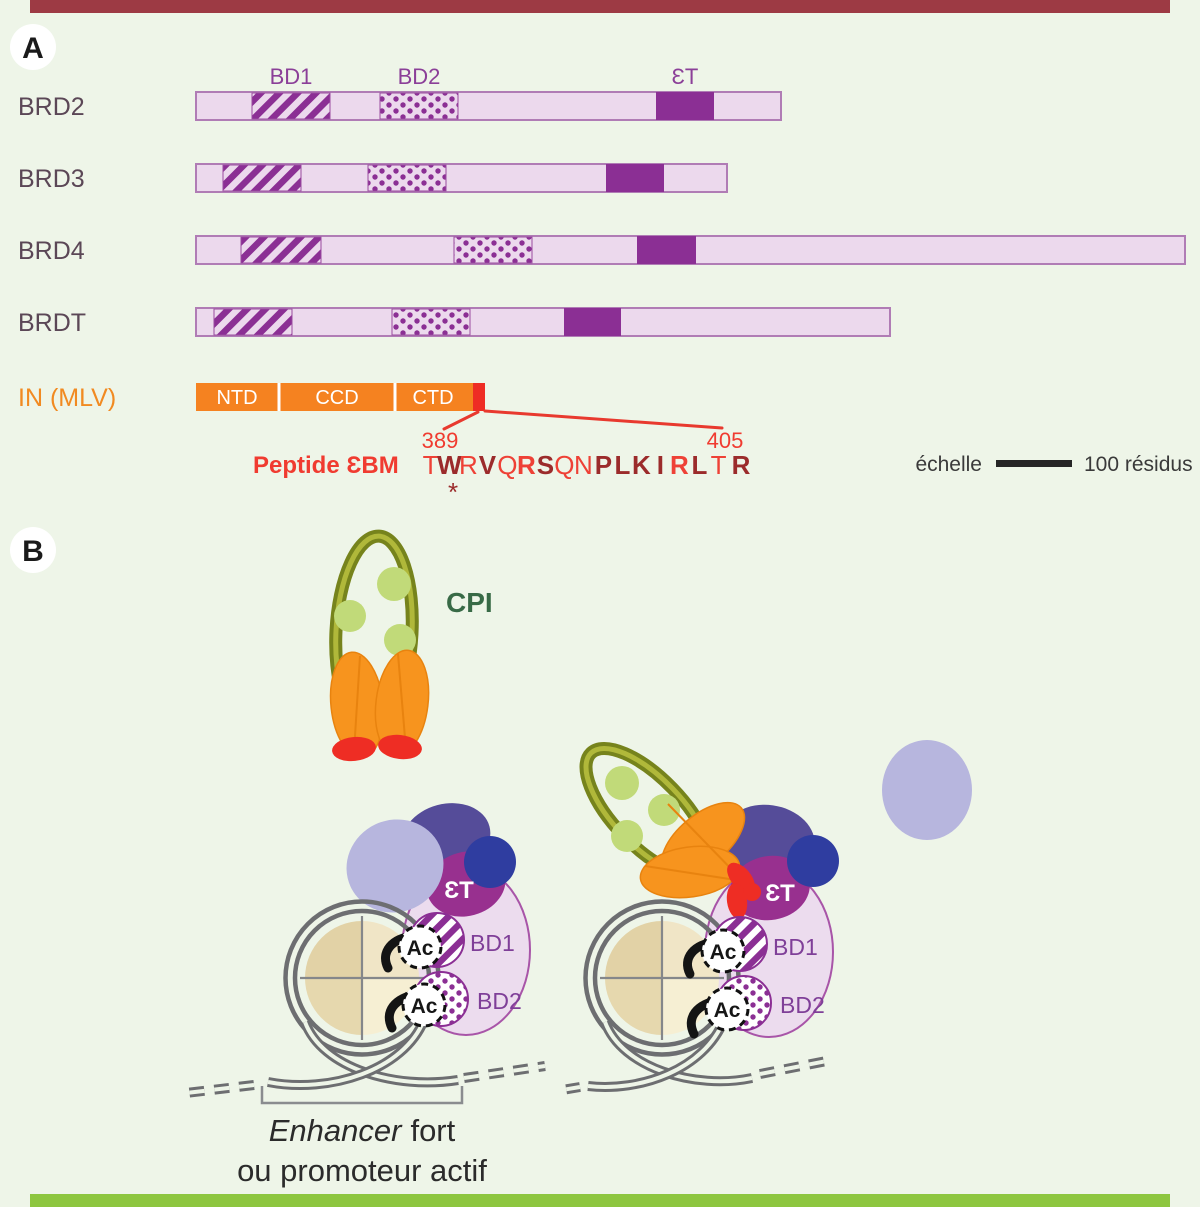  I want to click on enhancer-caption: Enhancer fort ou promoteur actif, so click(362, 1137).